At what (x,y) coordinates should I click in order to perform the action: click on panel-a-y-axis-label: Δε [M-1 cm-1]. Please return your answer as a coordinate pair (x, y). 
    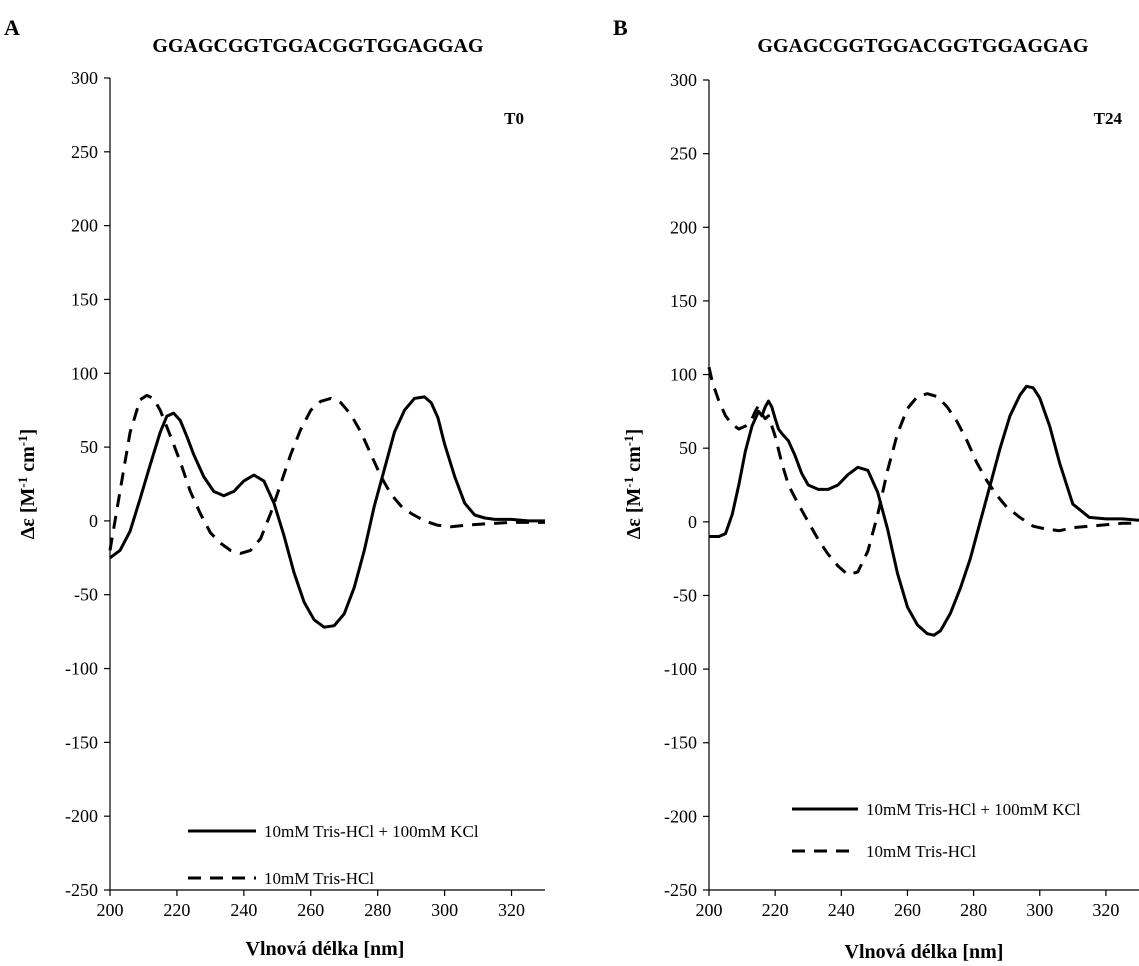
    Looking at the image, I should click on (27, 484).